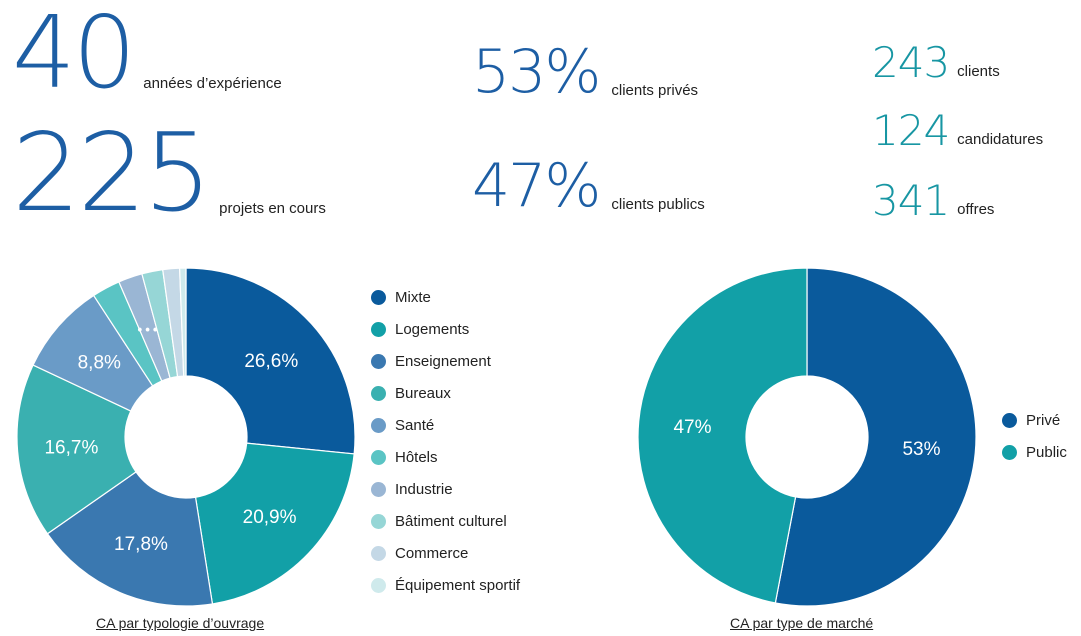 The height and width of the screenshot is (636, 1081). I want to click on legend-label: Public, so click(1046, 452).